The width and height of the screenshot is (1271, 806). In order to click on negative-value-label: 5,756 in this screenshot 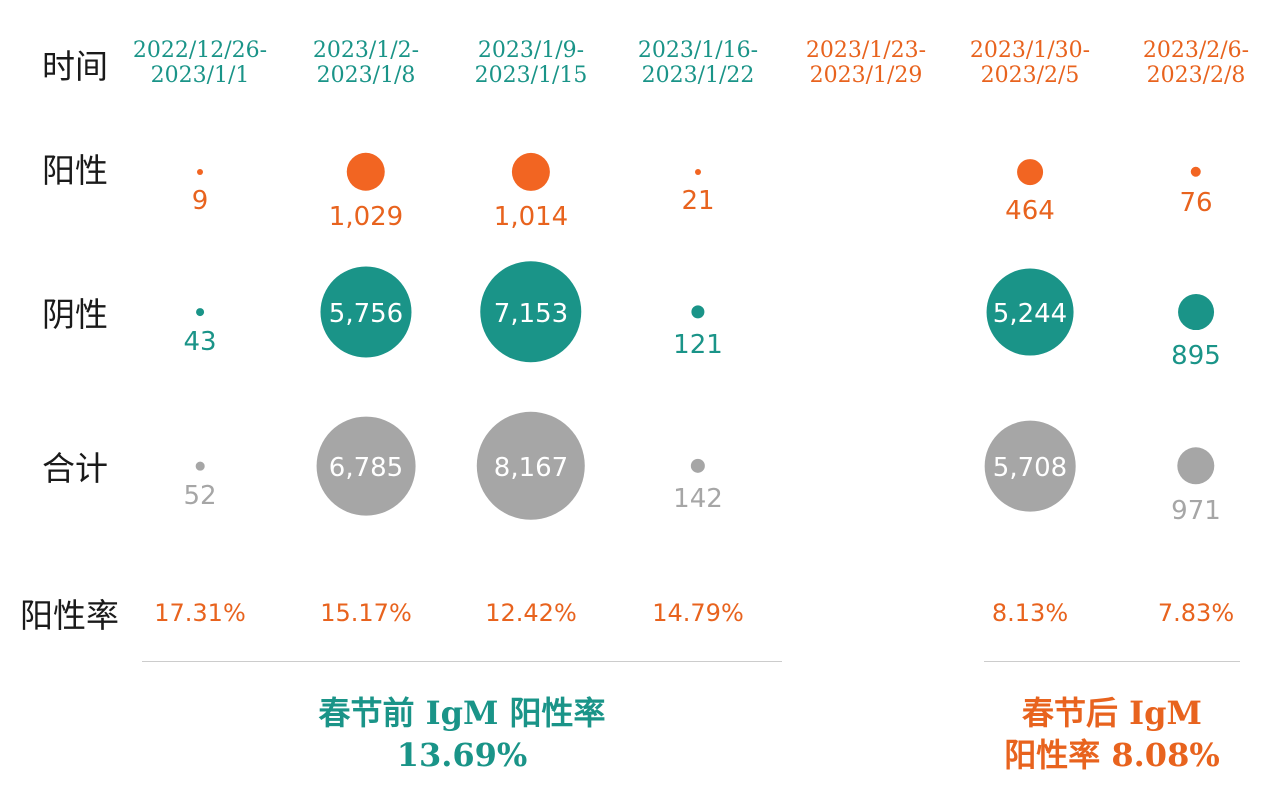, I will do `click(366, 314)`.